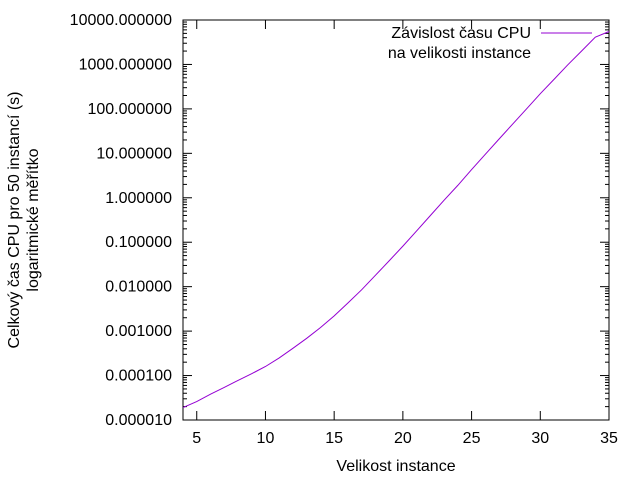 The width and height of the screenshot is (640, 480). Describe the element at coordinates (134, 153) in the screenshot. I see `y-tick-label: 10.000000` at that location.